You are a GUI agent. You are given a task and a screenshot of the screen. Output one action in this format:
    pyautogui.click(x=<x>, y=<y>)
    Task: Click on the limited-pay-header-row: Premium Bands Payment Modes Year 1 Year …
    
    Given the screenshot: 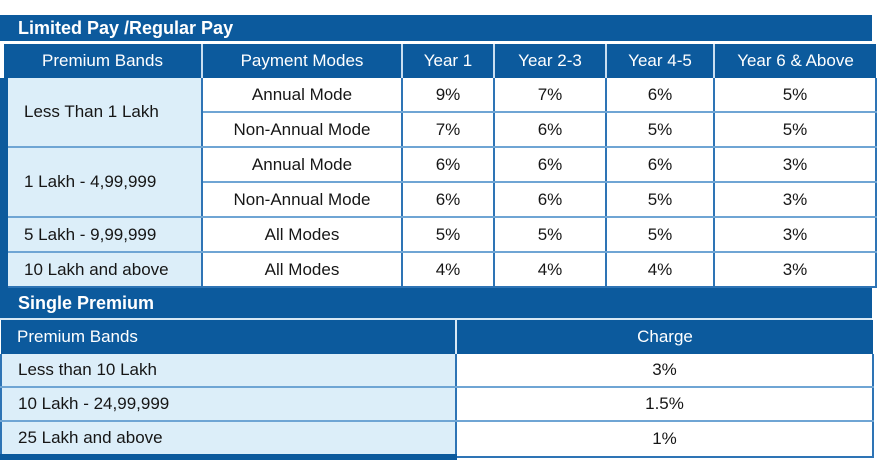 What is the action you would take?
    pyautogui.click(x=440, y=61)
    